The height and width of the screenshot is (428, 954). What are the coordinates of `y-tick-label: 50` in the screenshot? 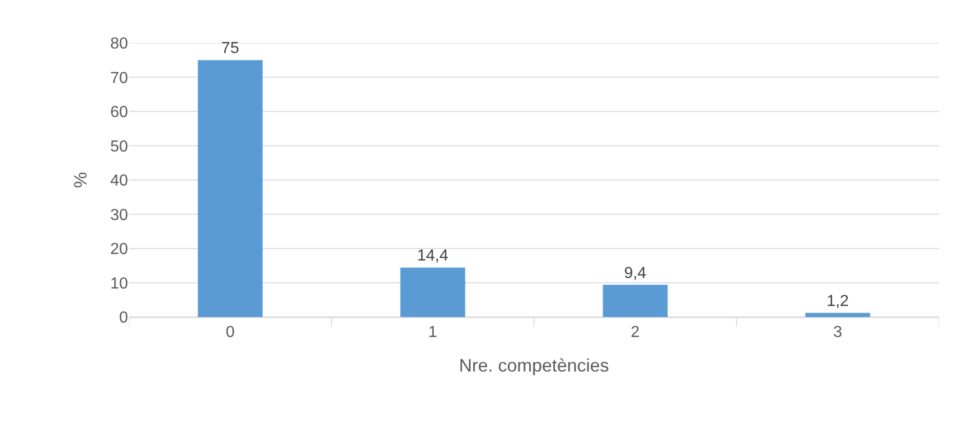 It's located at (119, 147).